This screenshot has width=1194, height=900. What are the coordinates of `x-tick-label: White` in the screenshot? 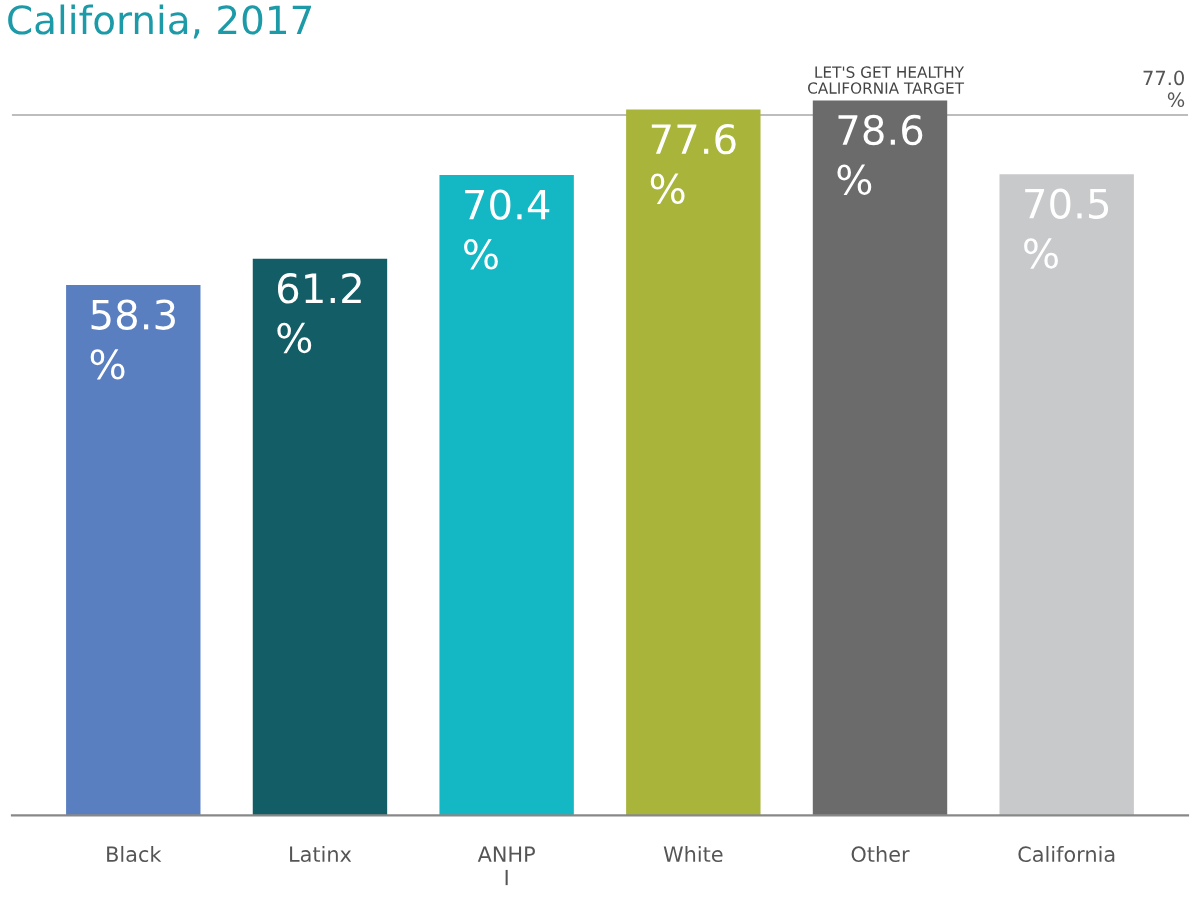 It's located at (693, 854).